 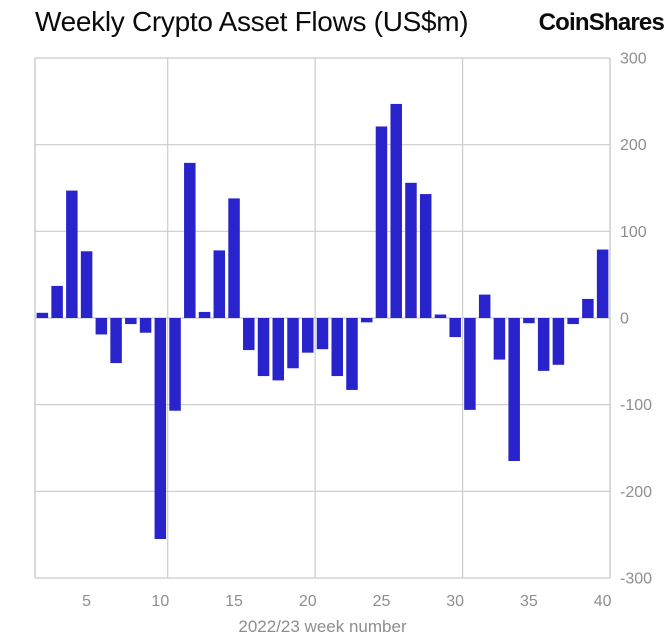 What do you see at coordinates (160, 601) in the screenshot?
I see `x-tick-label-10: 10` at bounding box center [160, 601].